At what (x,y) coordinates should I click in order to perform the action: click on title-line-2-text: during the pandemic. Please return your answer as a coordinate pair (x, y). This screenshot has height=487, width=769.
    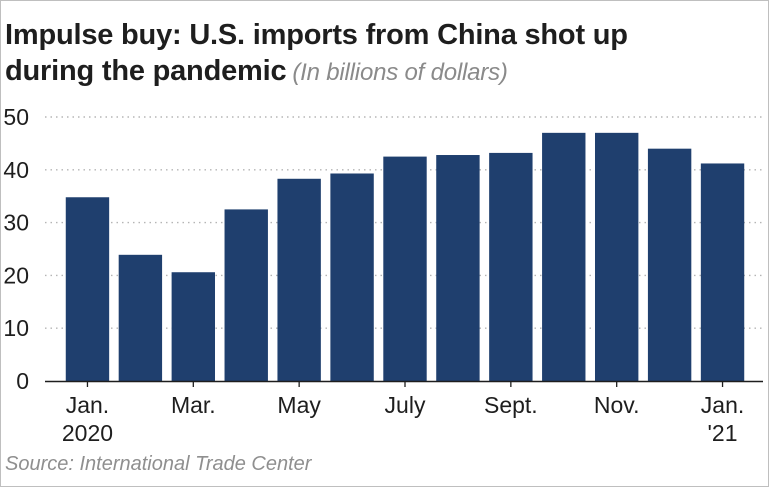
    Looking at the image, I should click on (146, 71).